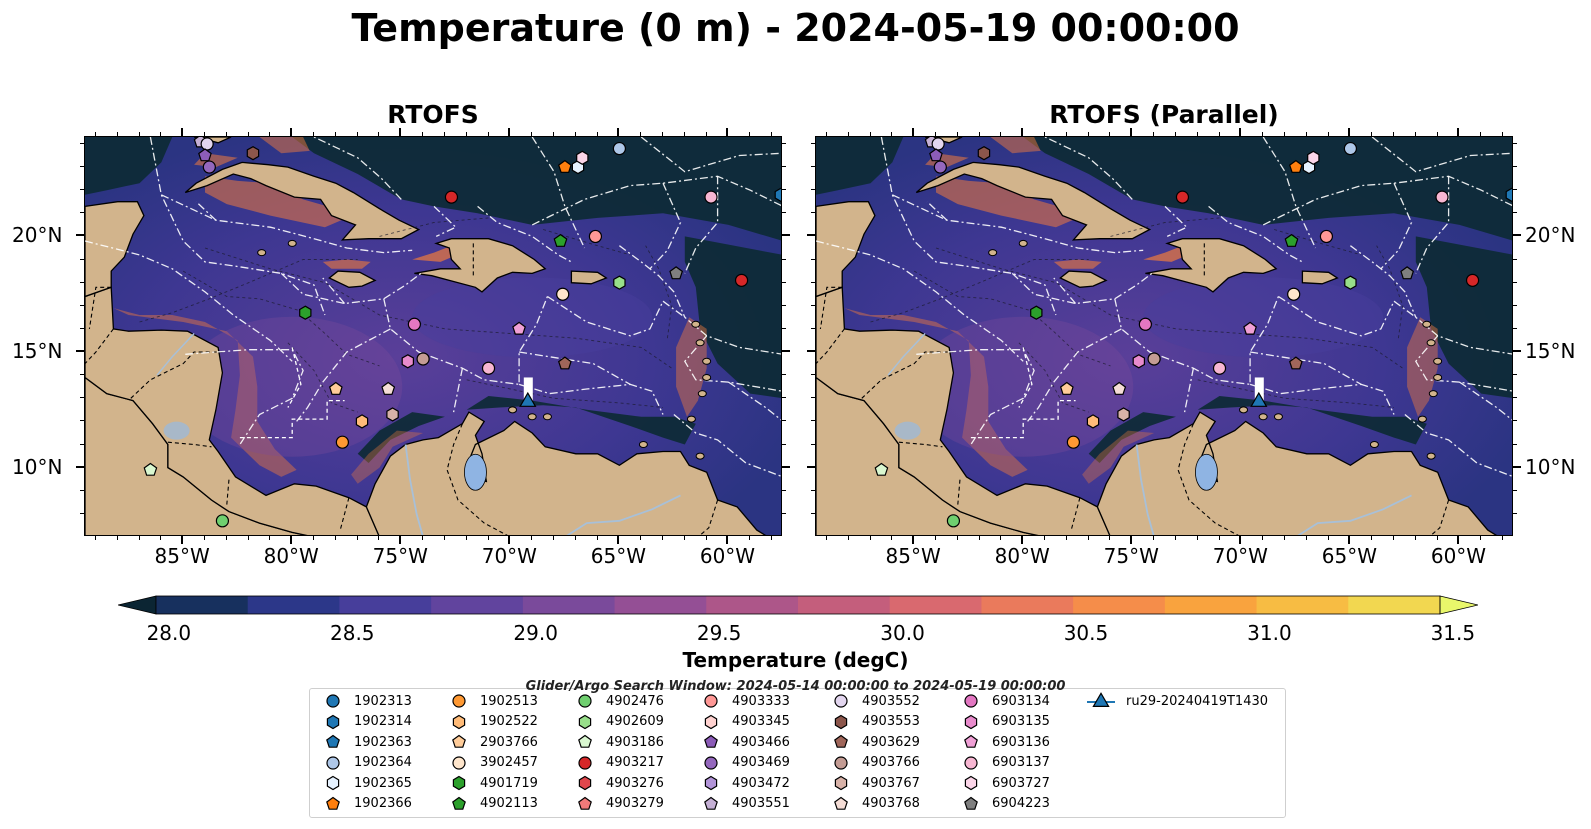 Image resolution: width=1591 pixels, height=829 pixels. I want to click on legend-entry: 1902522, so click(493, 722).